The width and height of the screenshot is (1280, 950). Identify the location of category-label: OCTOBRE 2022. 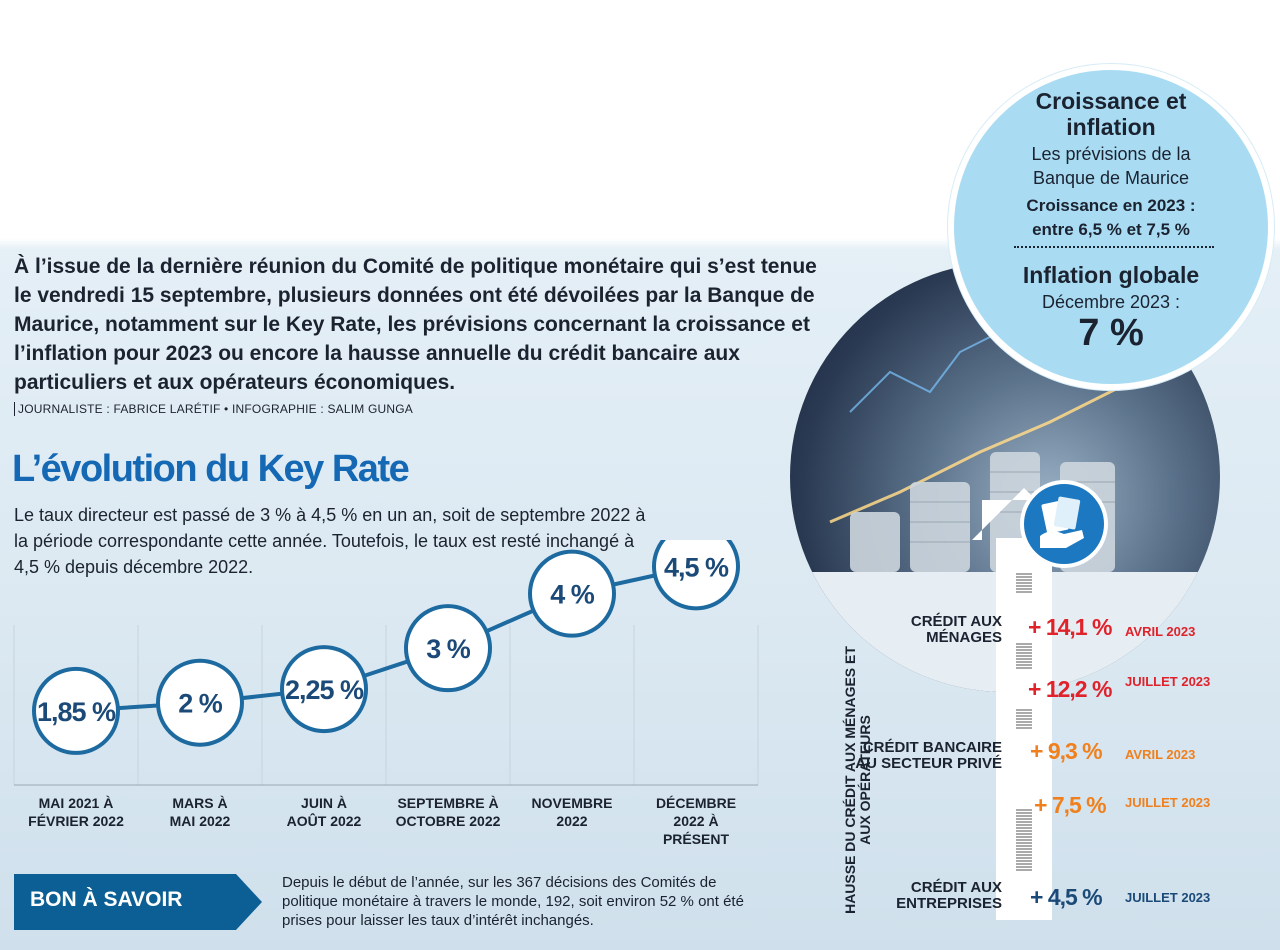
(448, 821).